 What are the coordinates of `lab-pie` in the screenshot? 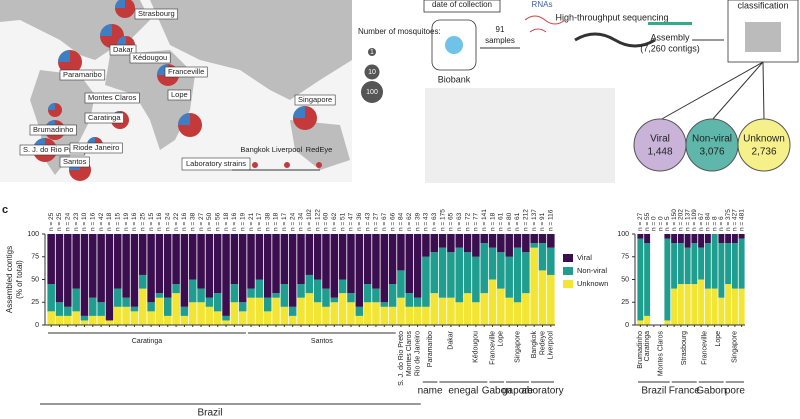 It's located at (319, 165).